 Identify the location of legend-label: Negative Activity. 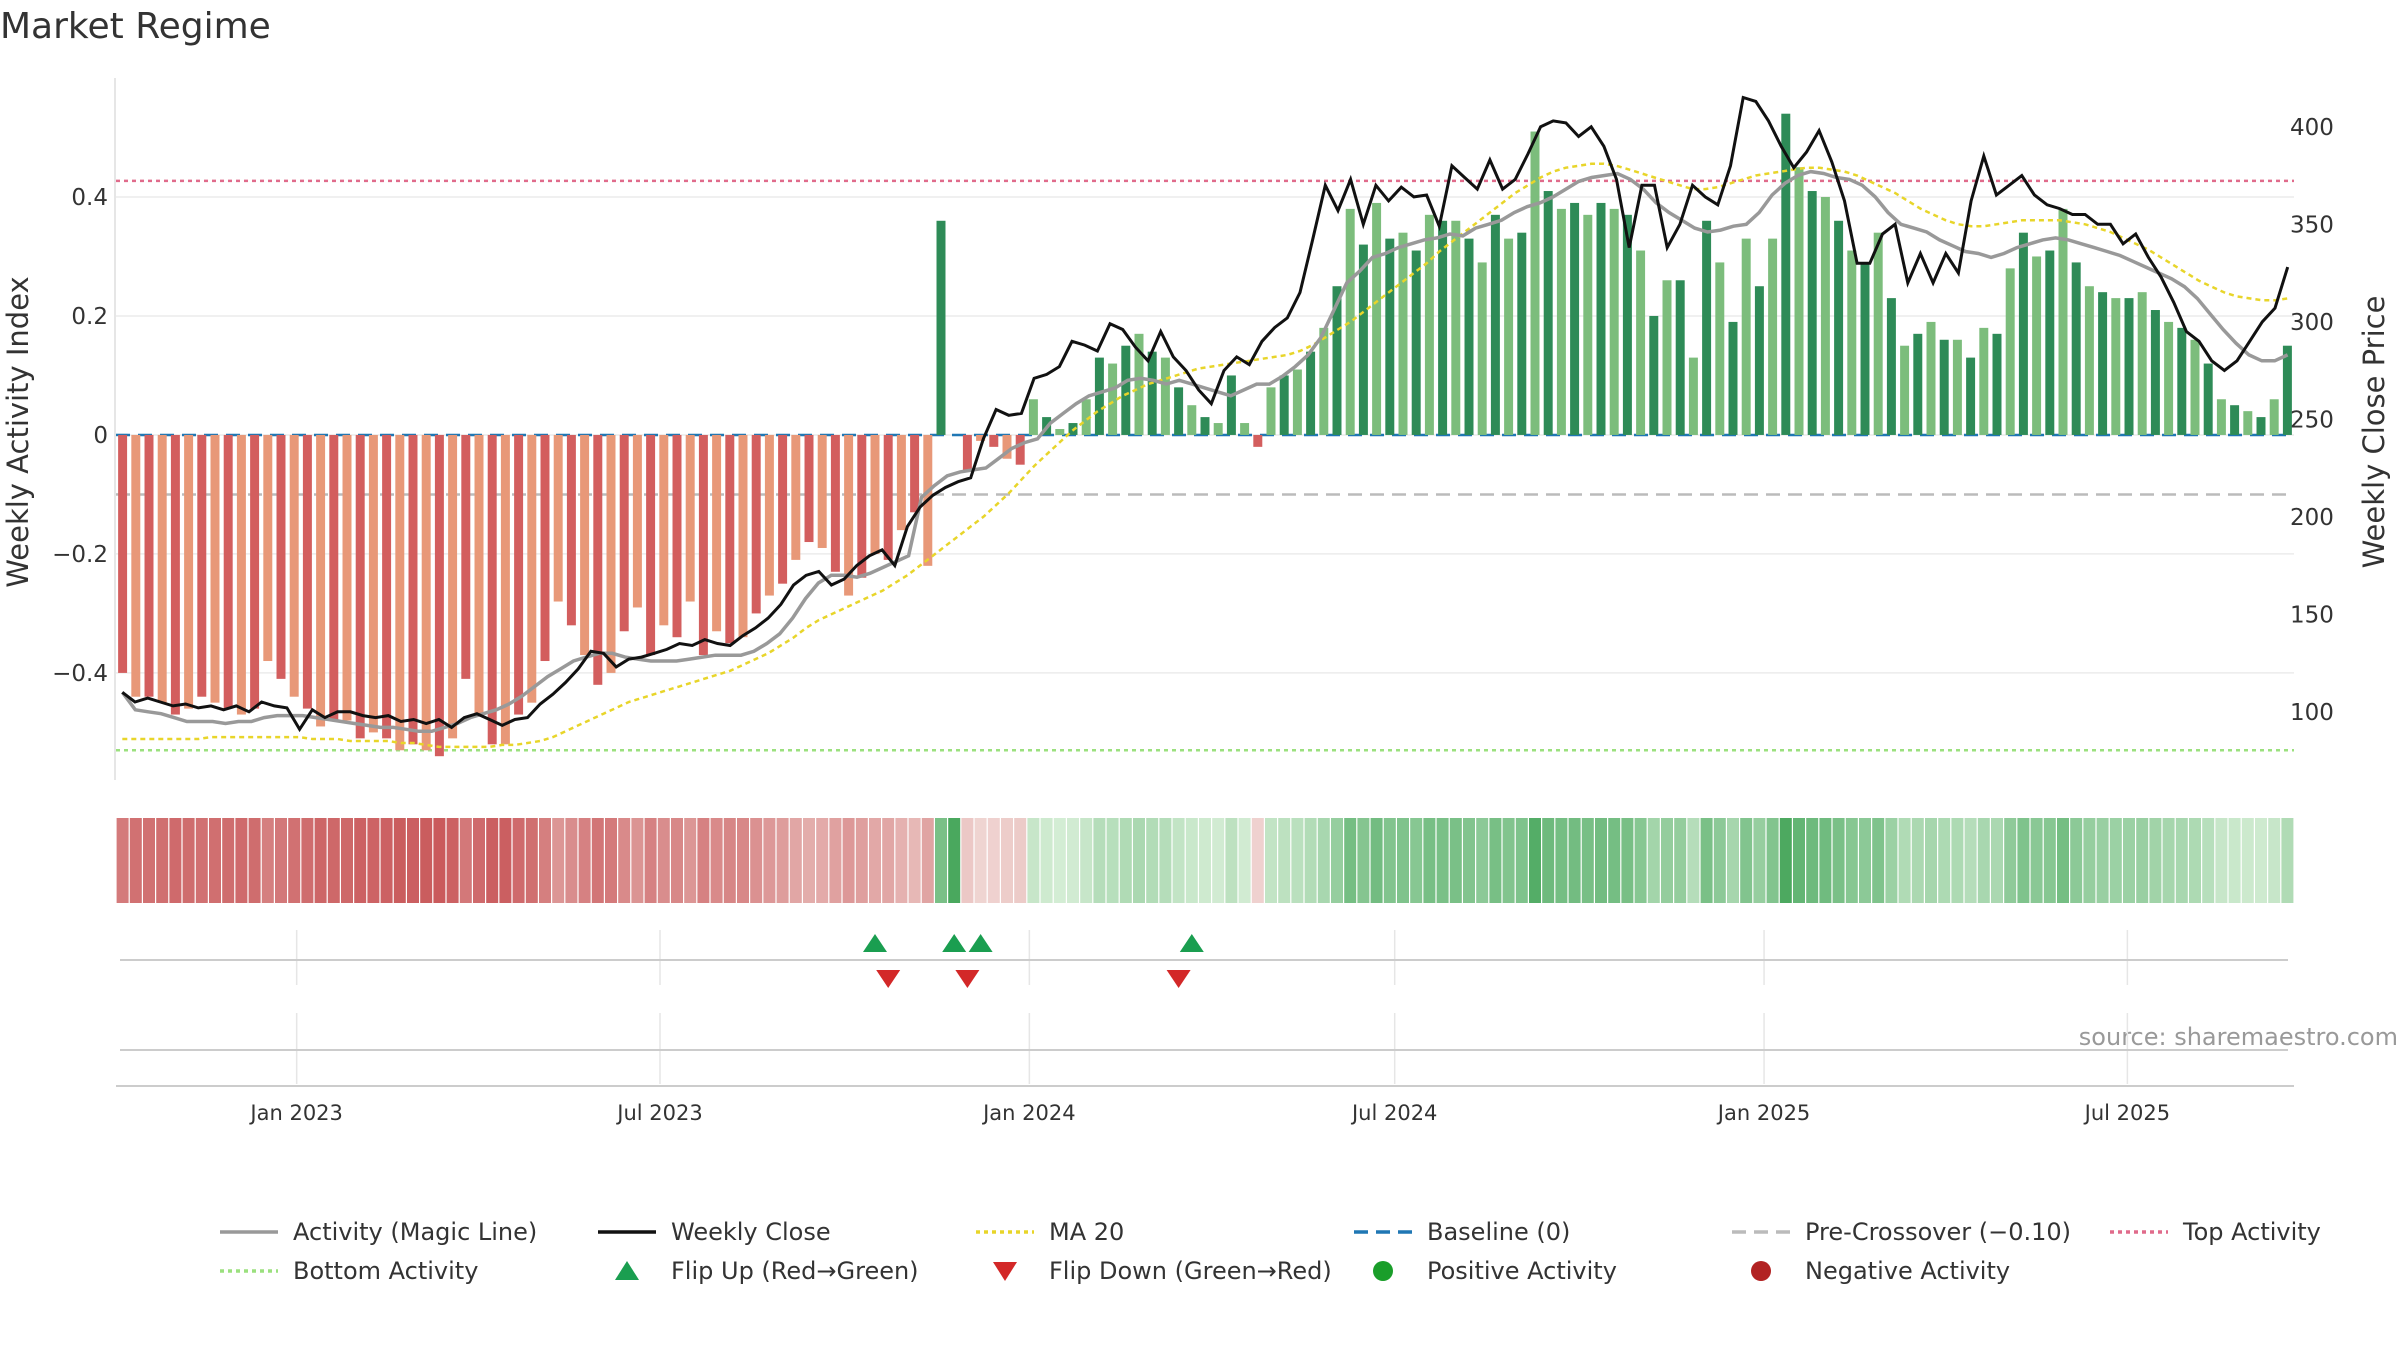
(1907, 1271).